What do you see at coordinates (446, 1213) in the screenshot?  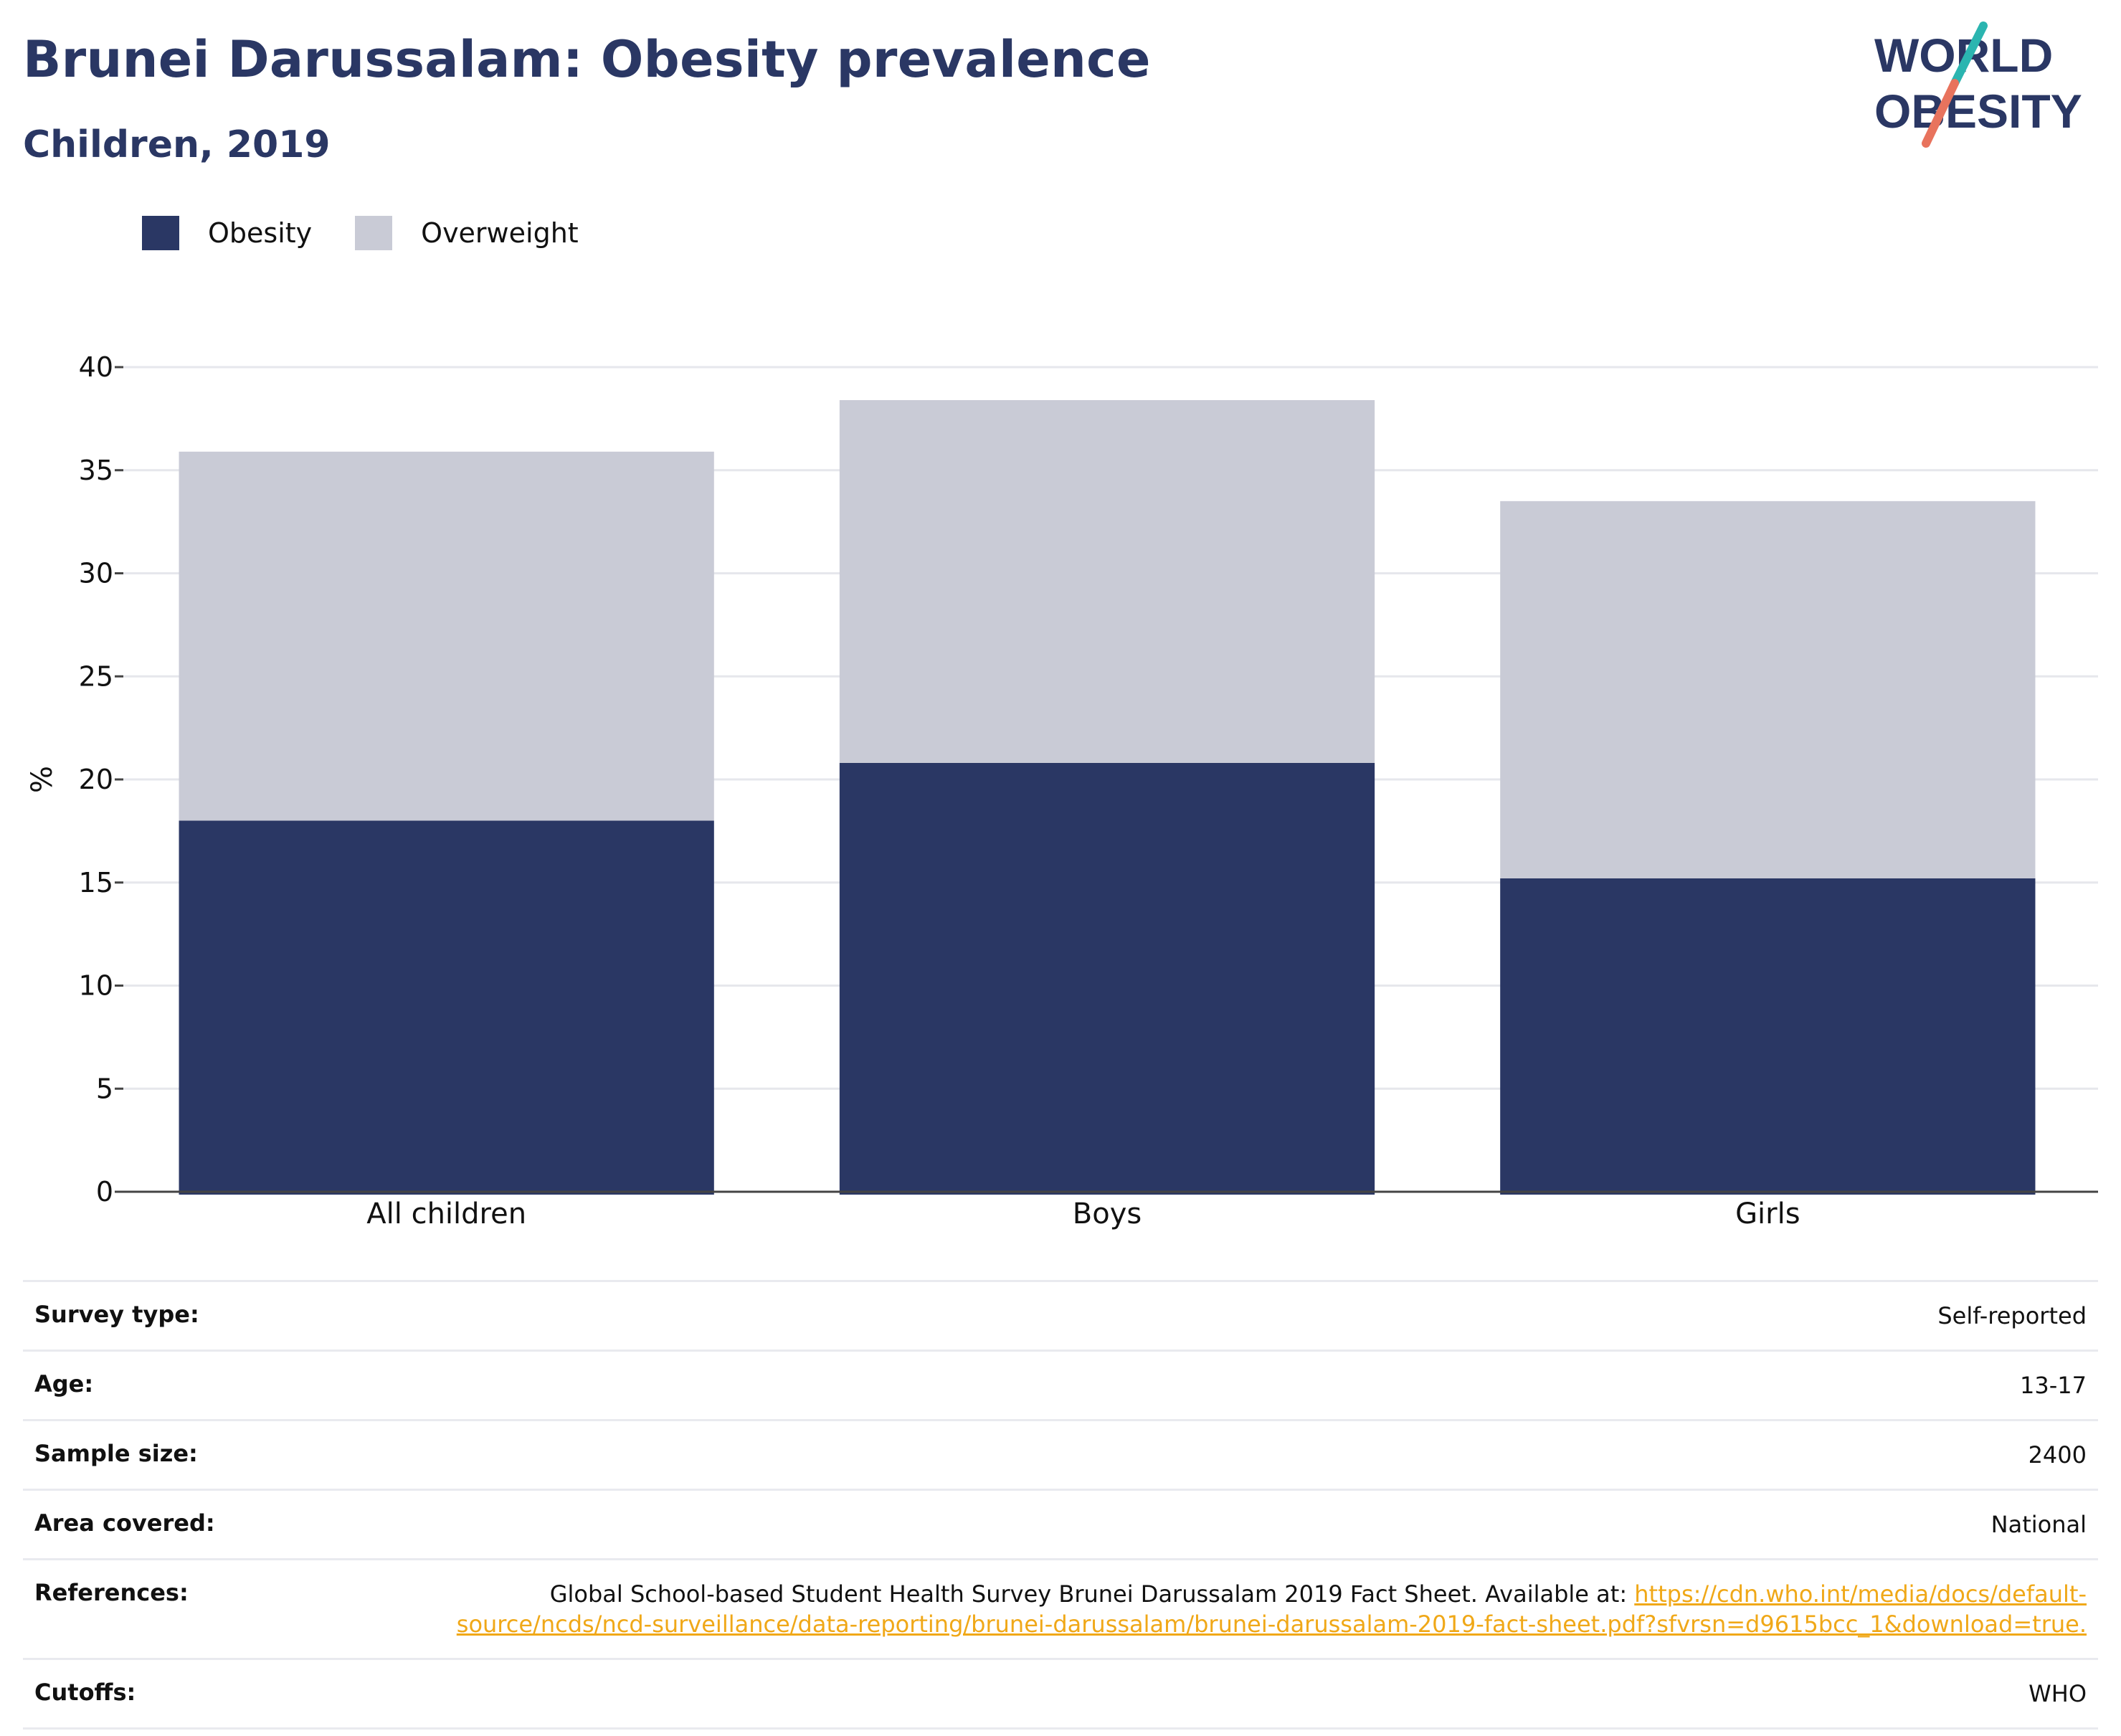 I see `x-tick-label-all-children: All children` at bounding box center [446, 1213].